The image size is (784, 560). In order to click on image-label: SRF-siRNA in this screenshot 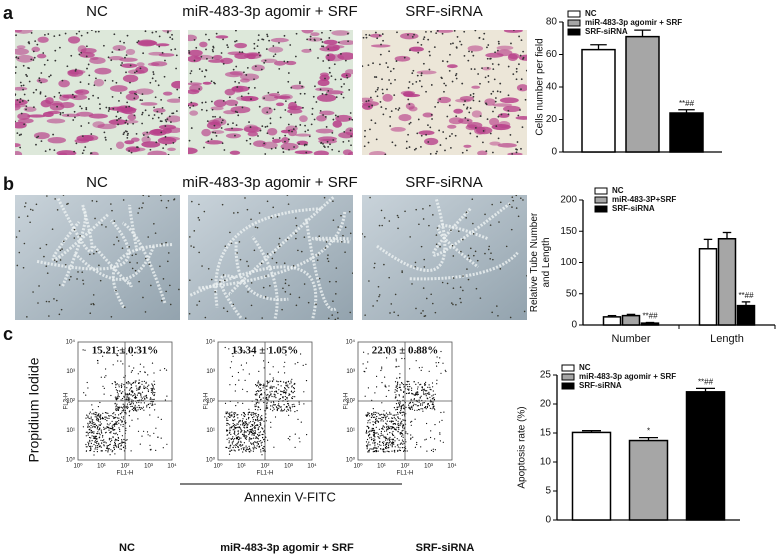, I will do `click(444, 11)`.